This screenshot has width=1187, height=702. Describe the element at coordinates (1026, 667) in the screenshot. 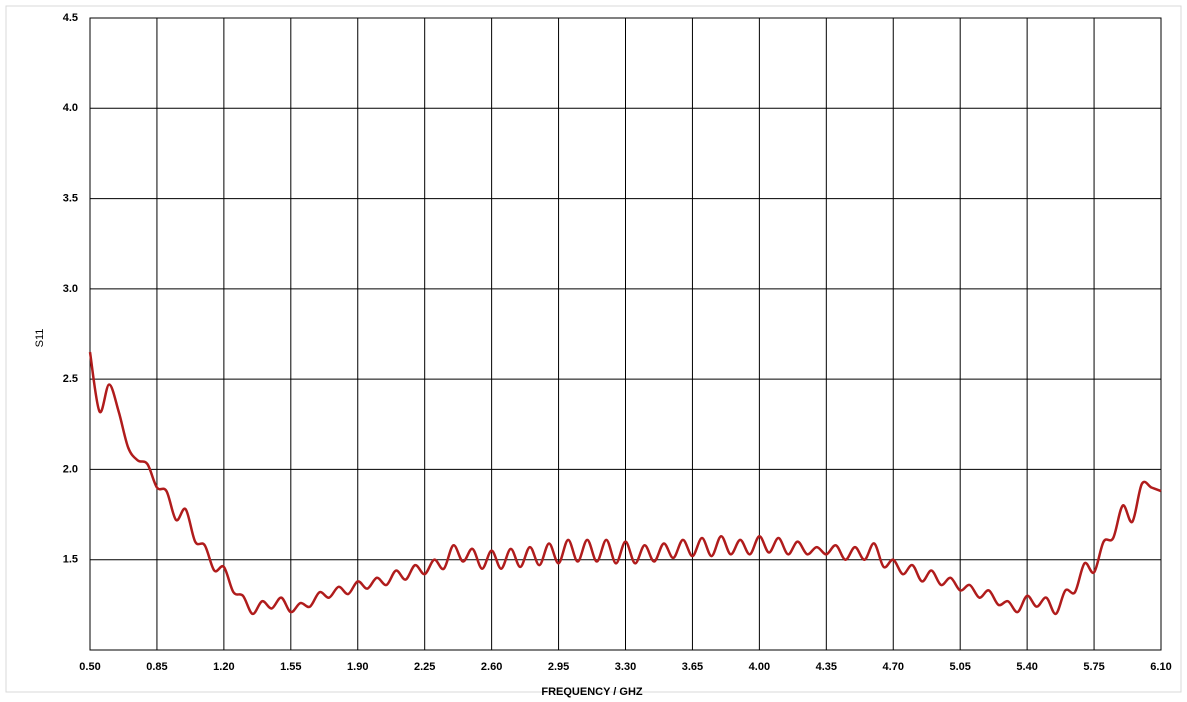

I see `x-tick-label: 5.40` at that location.